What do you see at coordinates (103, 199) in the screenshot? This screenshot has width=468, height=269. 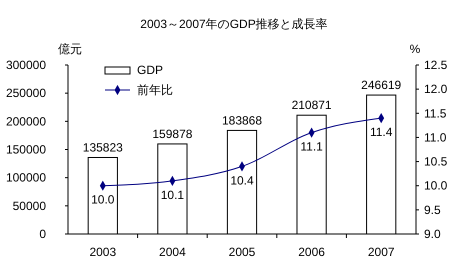 I see `data-label: 10.0` at bounding box center [103, 199].